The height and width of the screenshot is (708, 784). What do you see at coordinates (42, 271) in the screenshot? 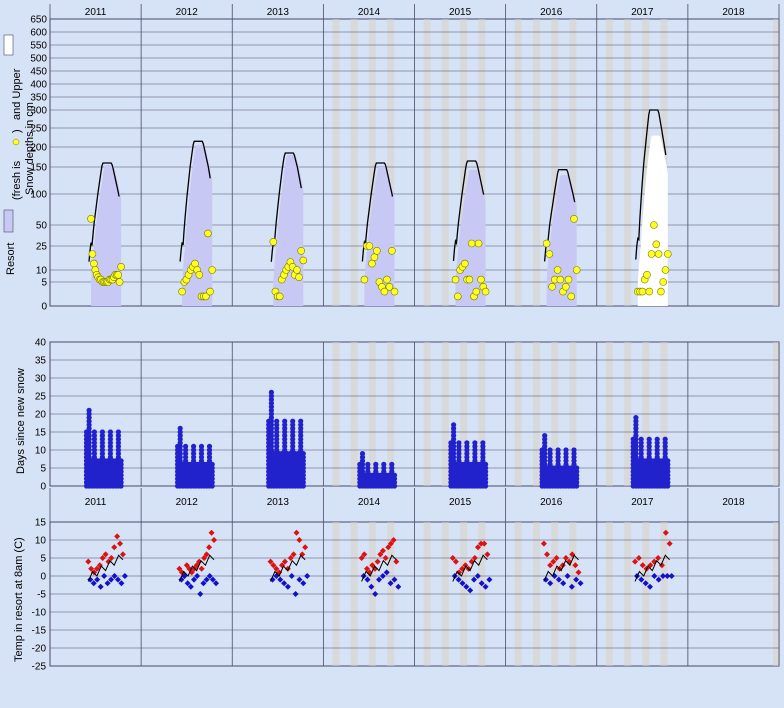
I see `tick-label-depth: 10` at bounding box center [42, 271].